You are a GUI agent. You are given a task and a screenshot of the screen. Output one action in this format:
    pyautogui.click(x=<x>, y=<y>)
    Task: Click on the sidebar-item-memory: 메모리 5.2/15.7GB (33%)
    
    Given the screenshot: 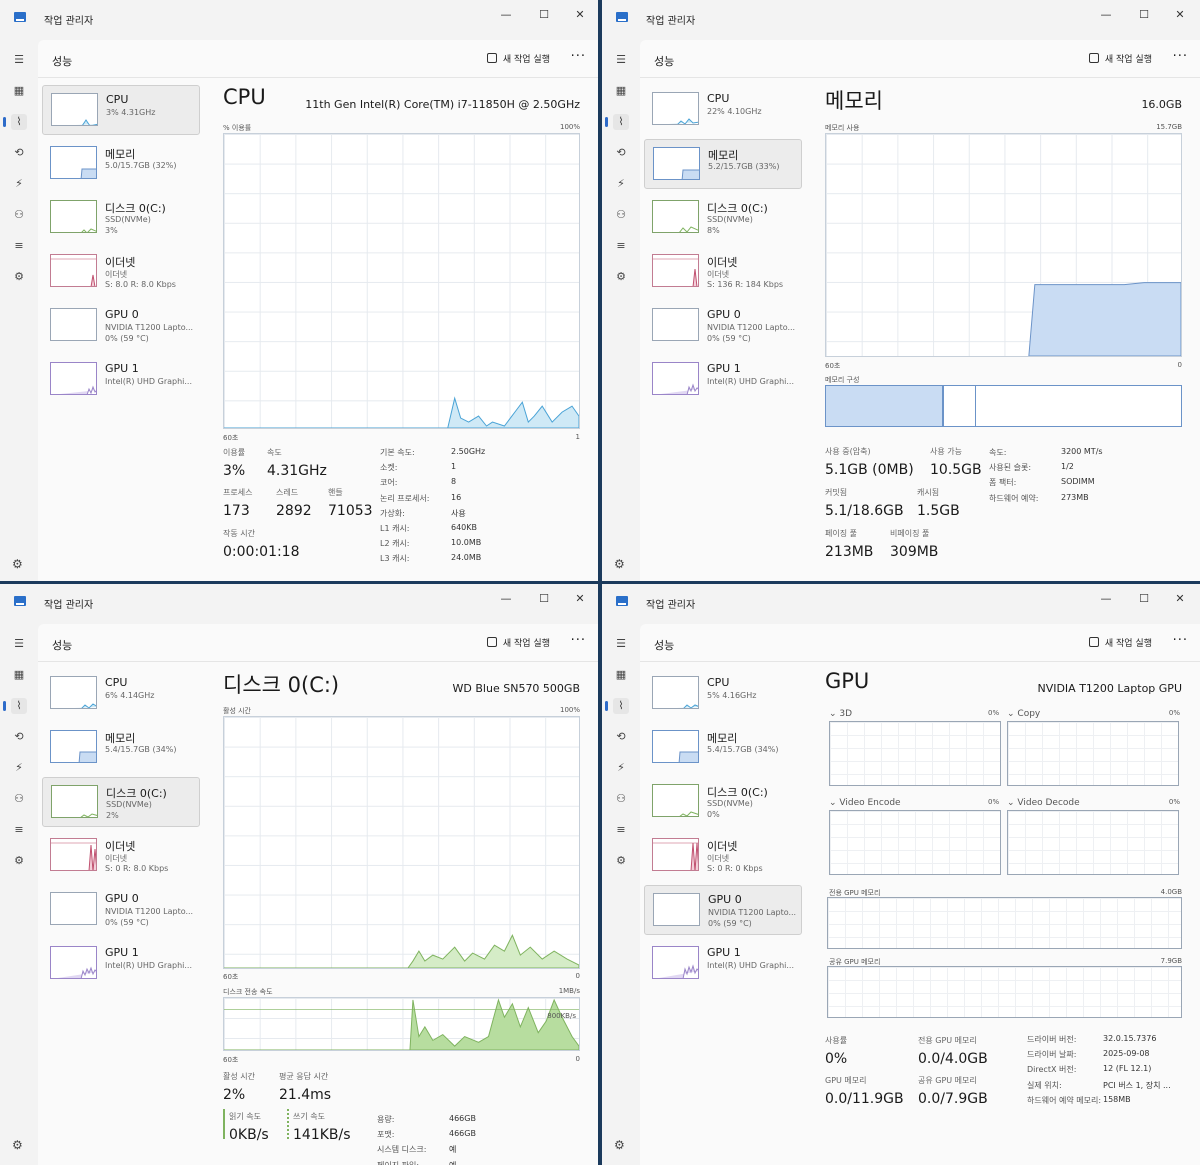 What is the action you would take?
    pyautogui.click(x=723, y=164)
    